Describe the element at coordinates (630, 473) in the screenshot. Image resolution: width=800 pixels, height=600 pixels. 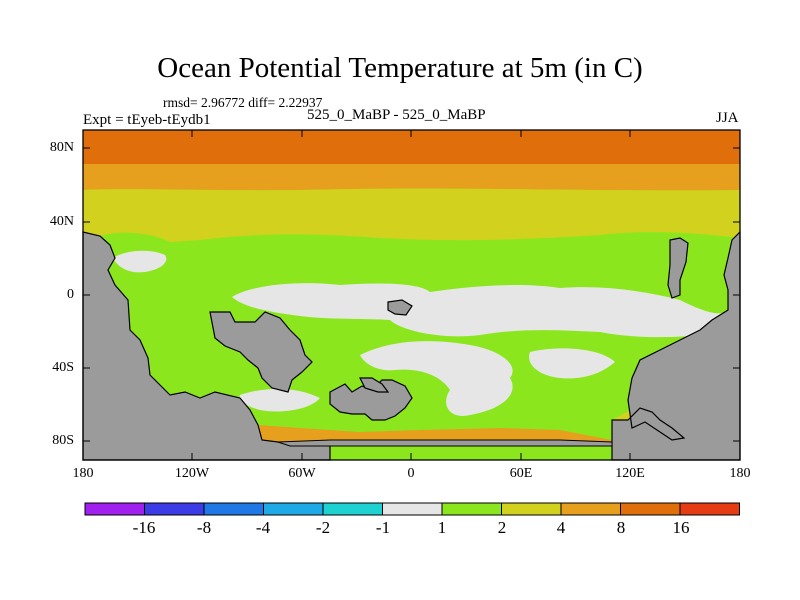
I see `x-tick-label: 120E` at that location.